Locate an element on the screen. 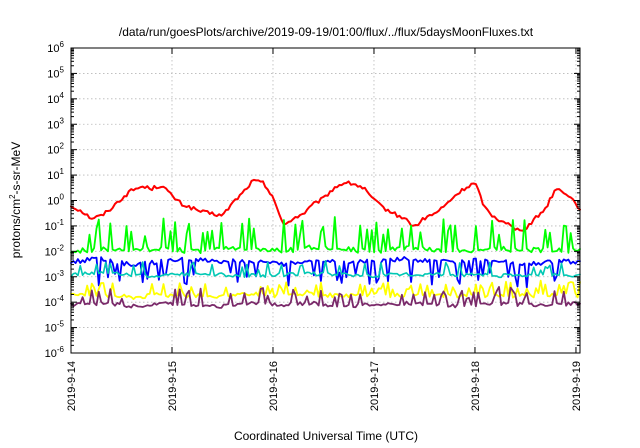 The width and height of the screenshot is (640, 448). x-tick-label: 2019-9-14 is located at coordinates (72, 386).